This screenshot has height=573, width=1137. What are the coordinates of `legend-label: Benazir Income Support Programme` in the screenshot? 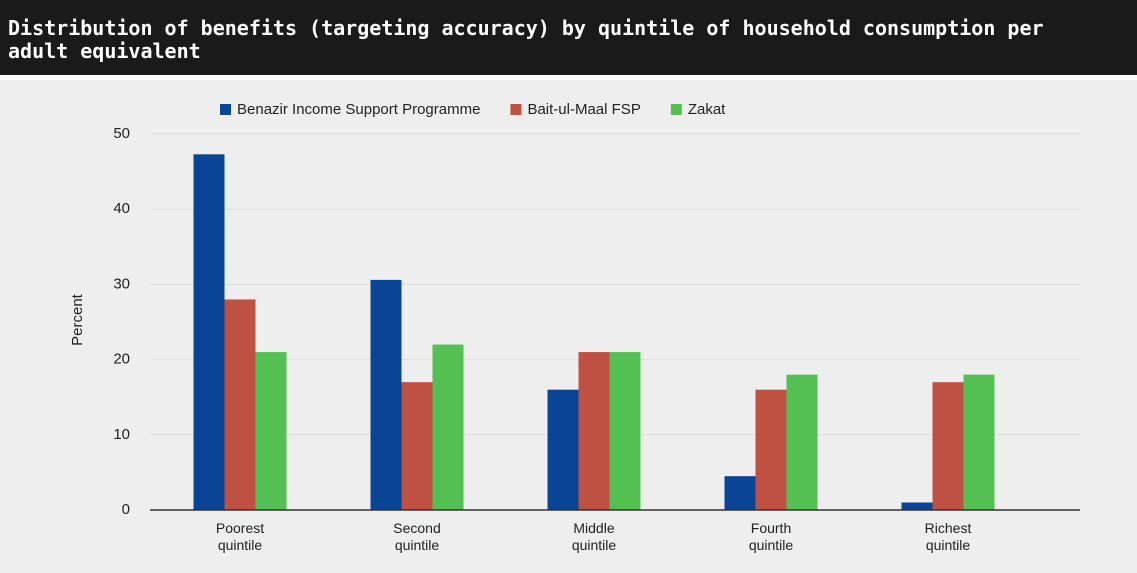 It's located at (358, 109).